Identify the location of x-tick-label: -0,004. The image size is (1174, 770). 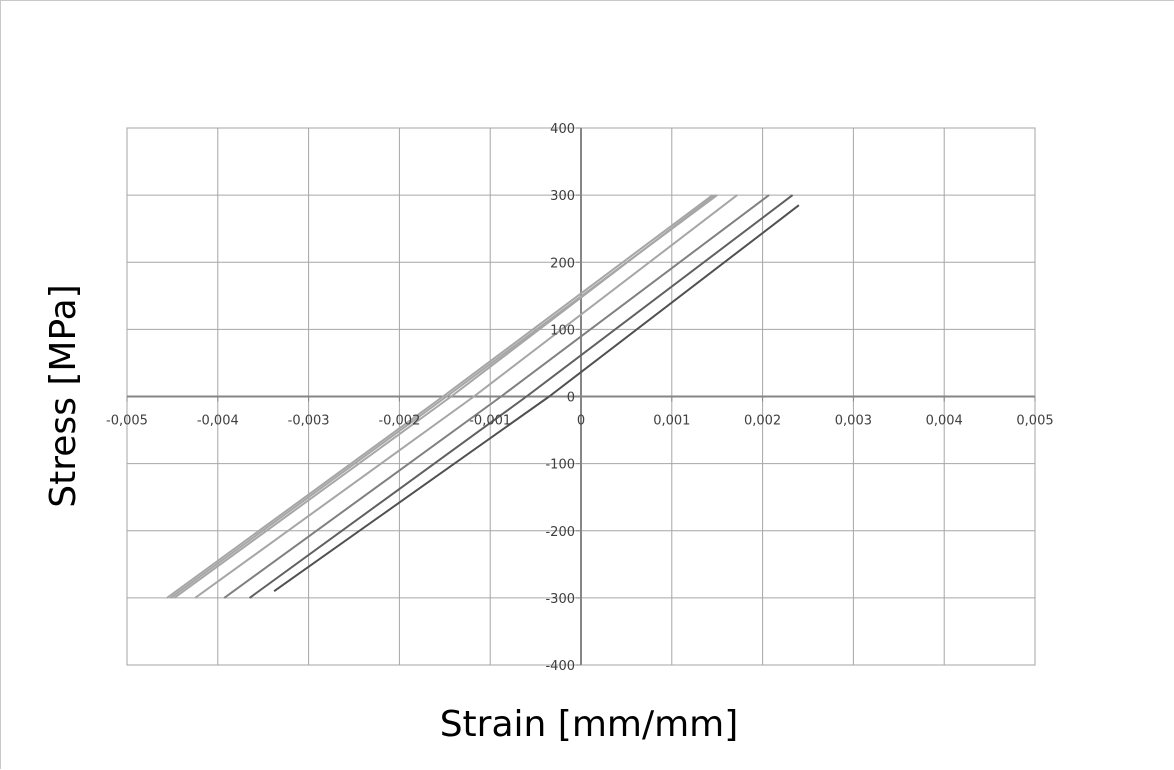
(218, 421).